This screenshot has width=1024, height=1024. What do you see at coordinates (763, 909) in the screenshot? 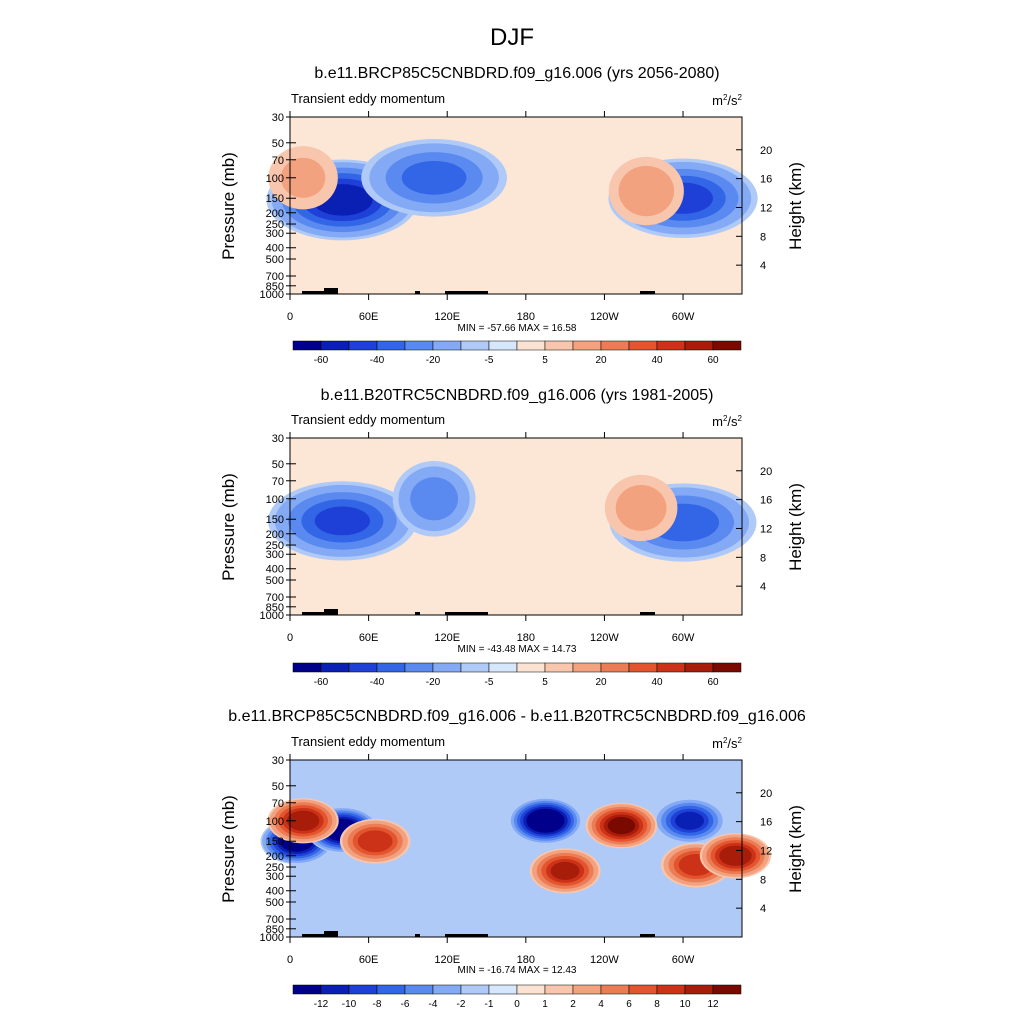
I see `y-right-tick-label: 4` at bounding box center [763, 909].